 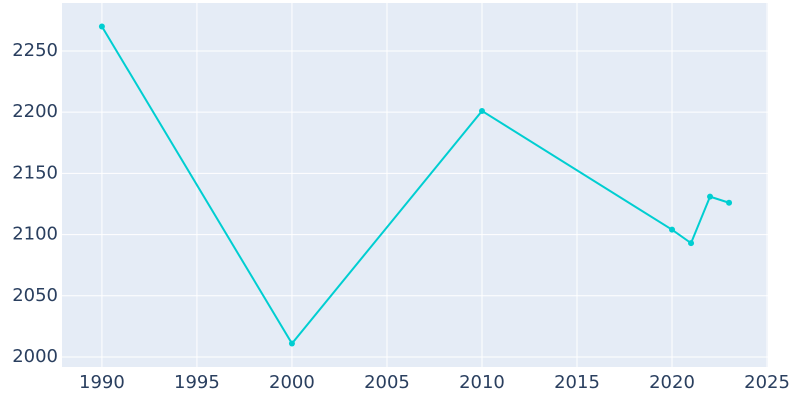 What do you see at coordinates (197, 382) in the screenshot?
I see `x-tick-label: 1995` at bounding box center [197, 382].